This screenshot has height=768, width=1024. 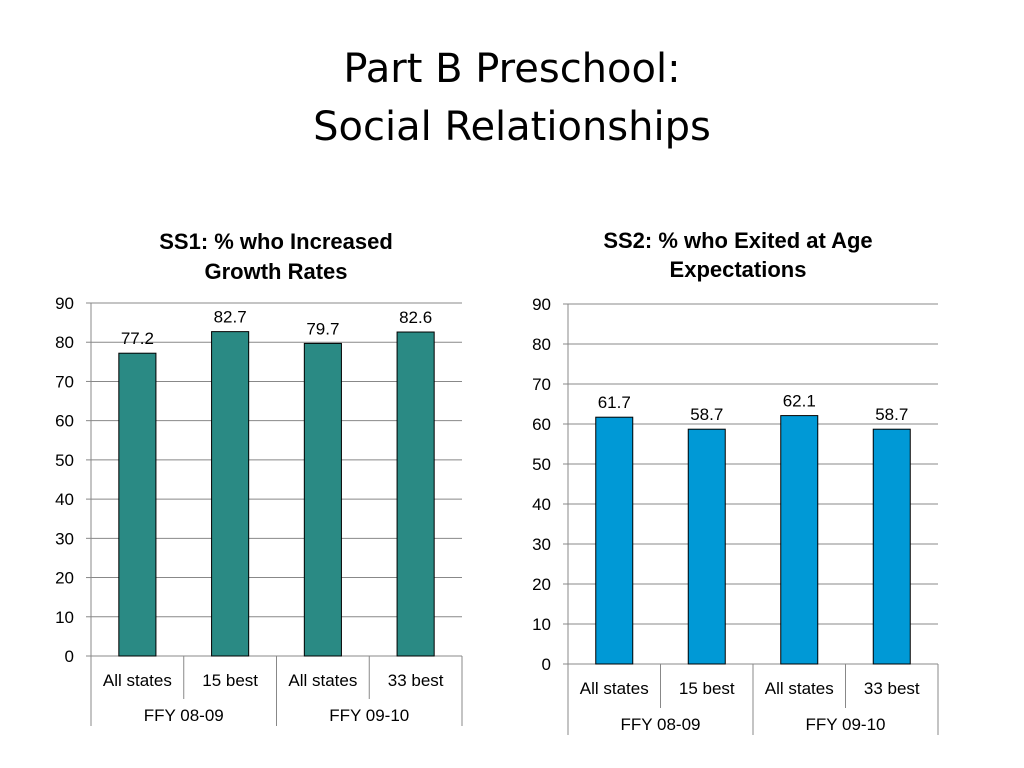 What do you see at coordinates (416, 680) in the screenshot?
I see `ss1-category-label: 33 best` at bounding box center [416, 680].